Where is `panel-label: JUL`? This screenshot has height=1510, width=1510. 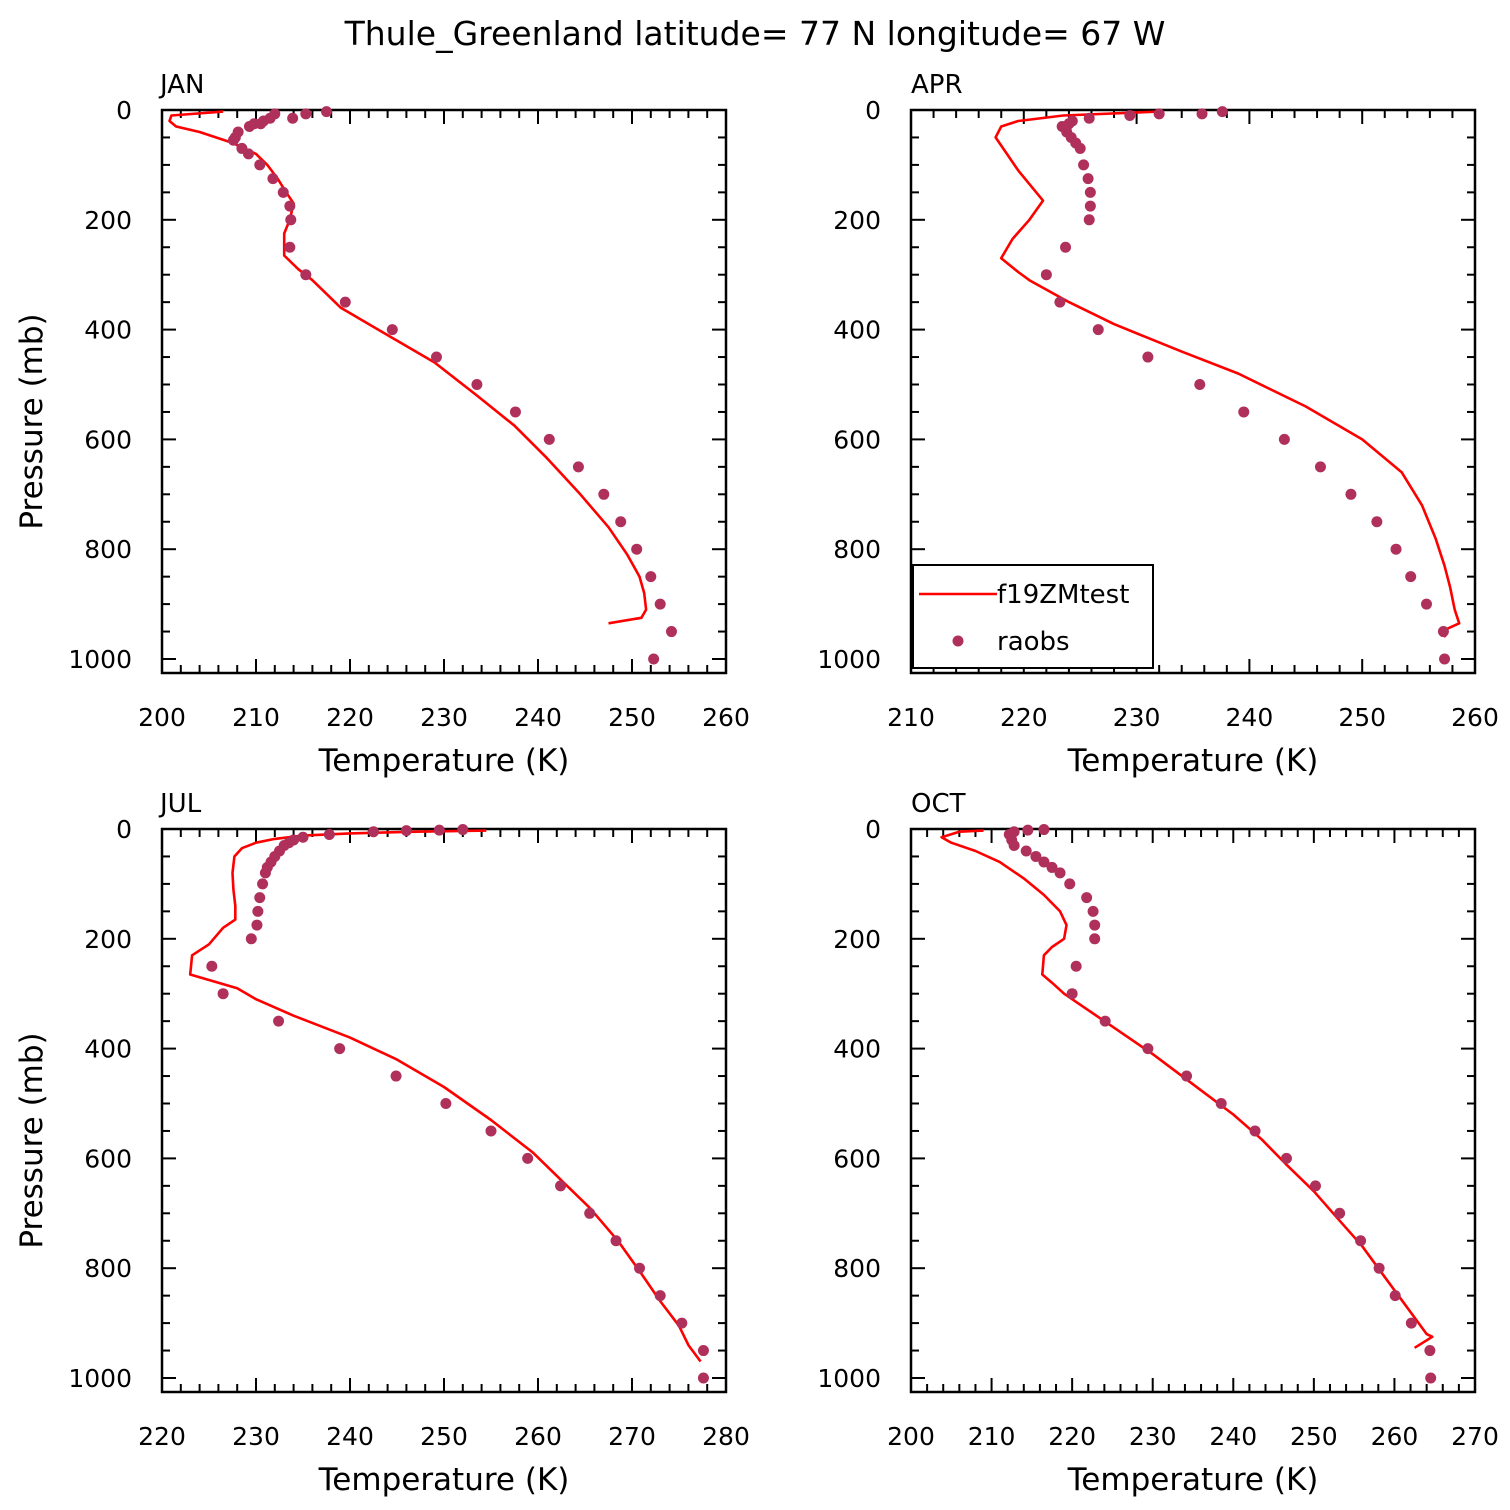 panel-label: JUL is located at coordinates (180, 804).